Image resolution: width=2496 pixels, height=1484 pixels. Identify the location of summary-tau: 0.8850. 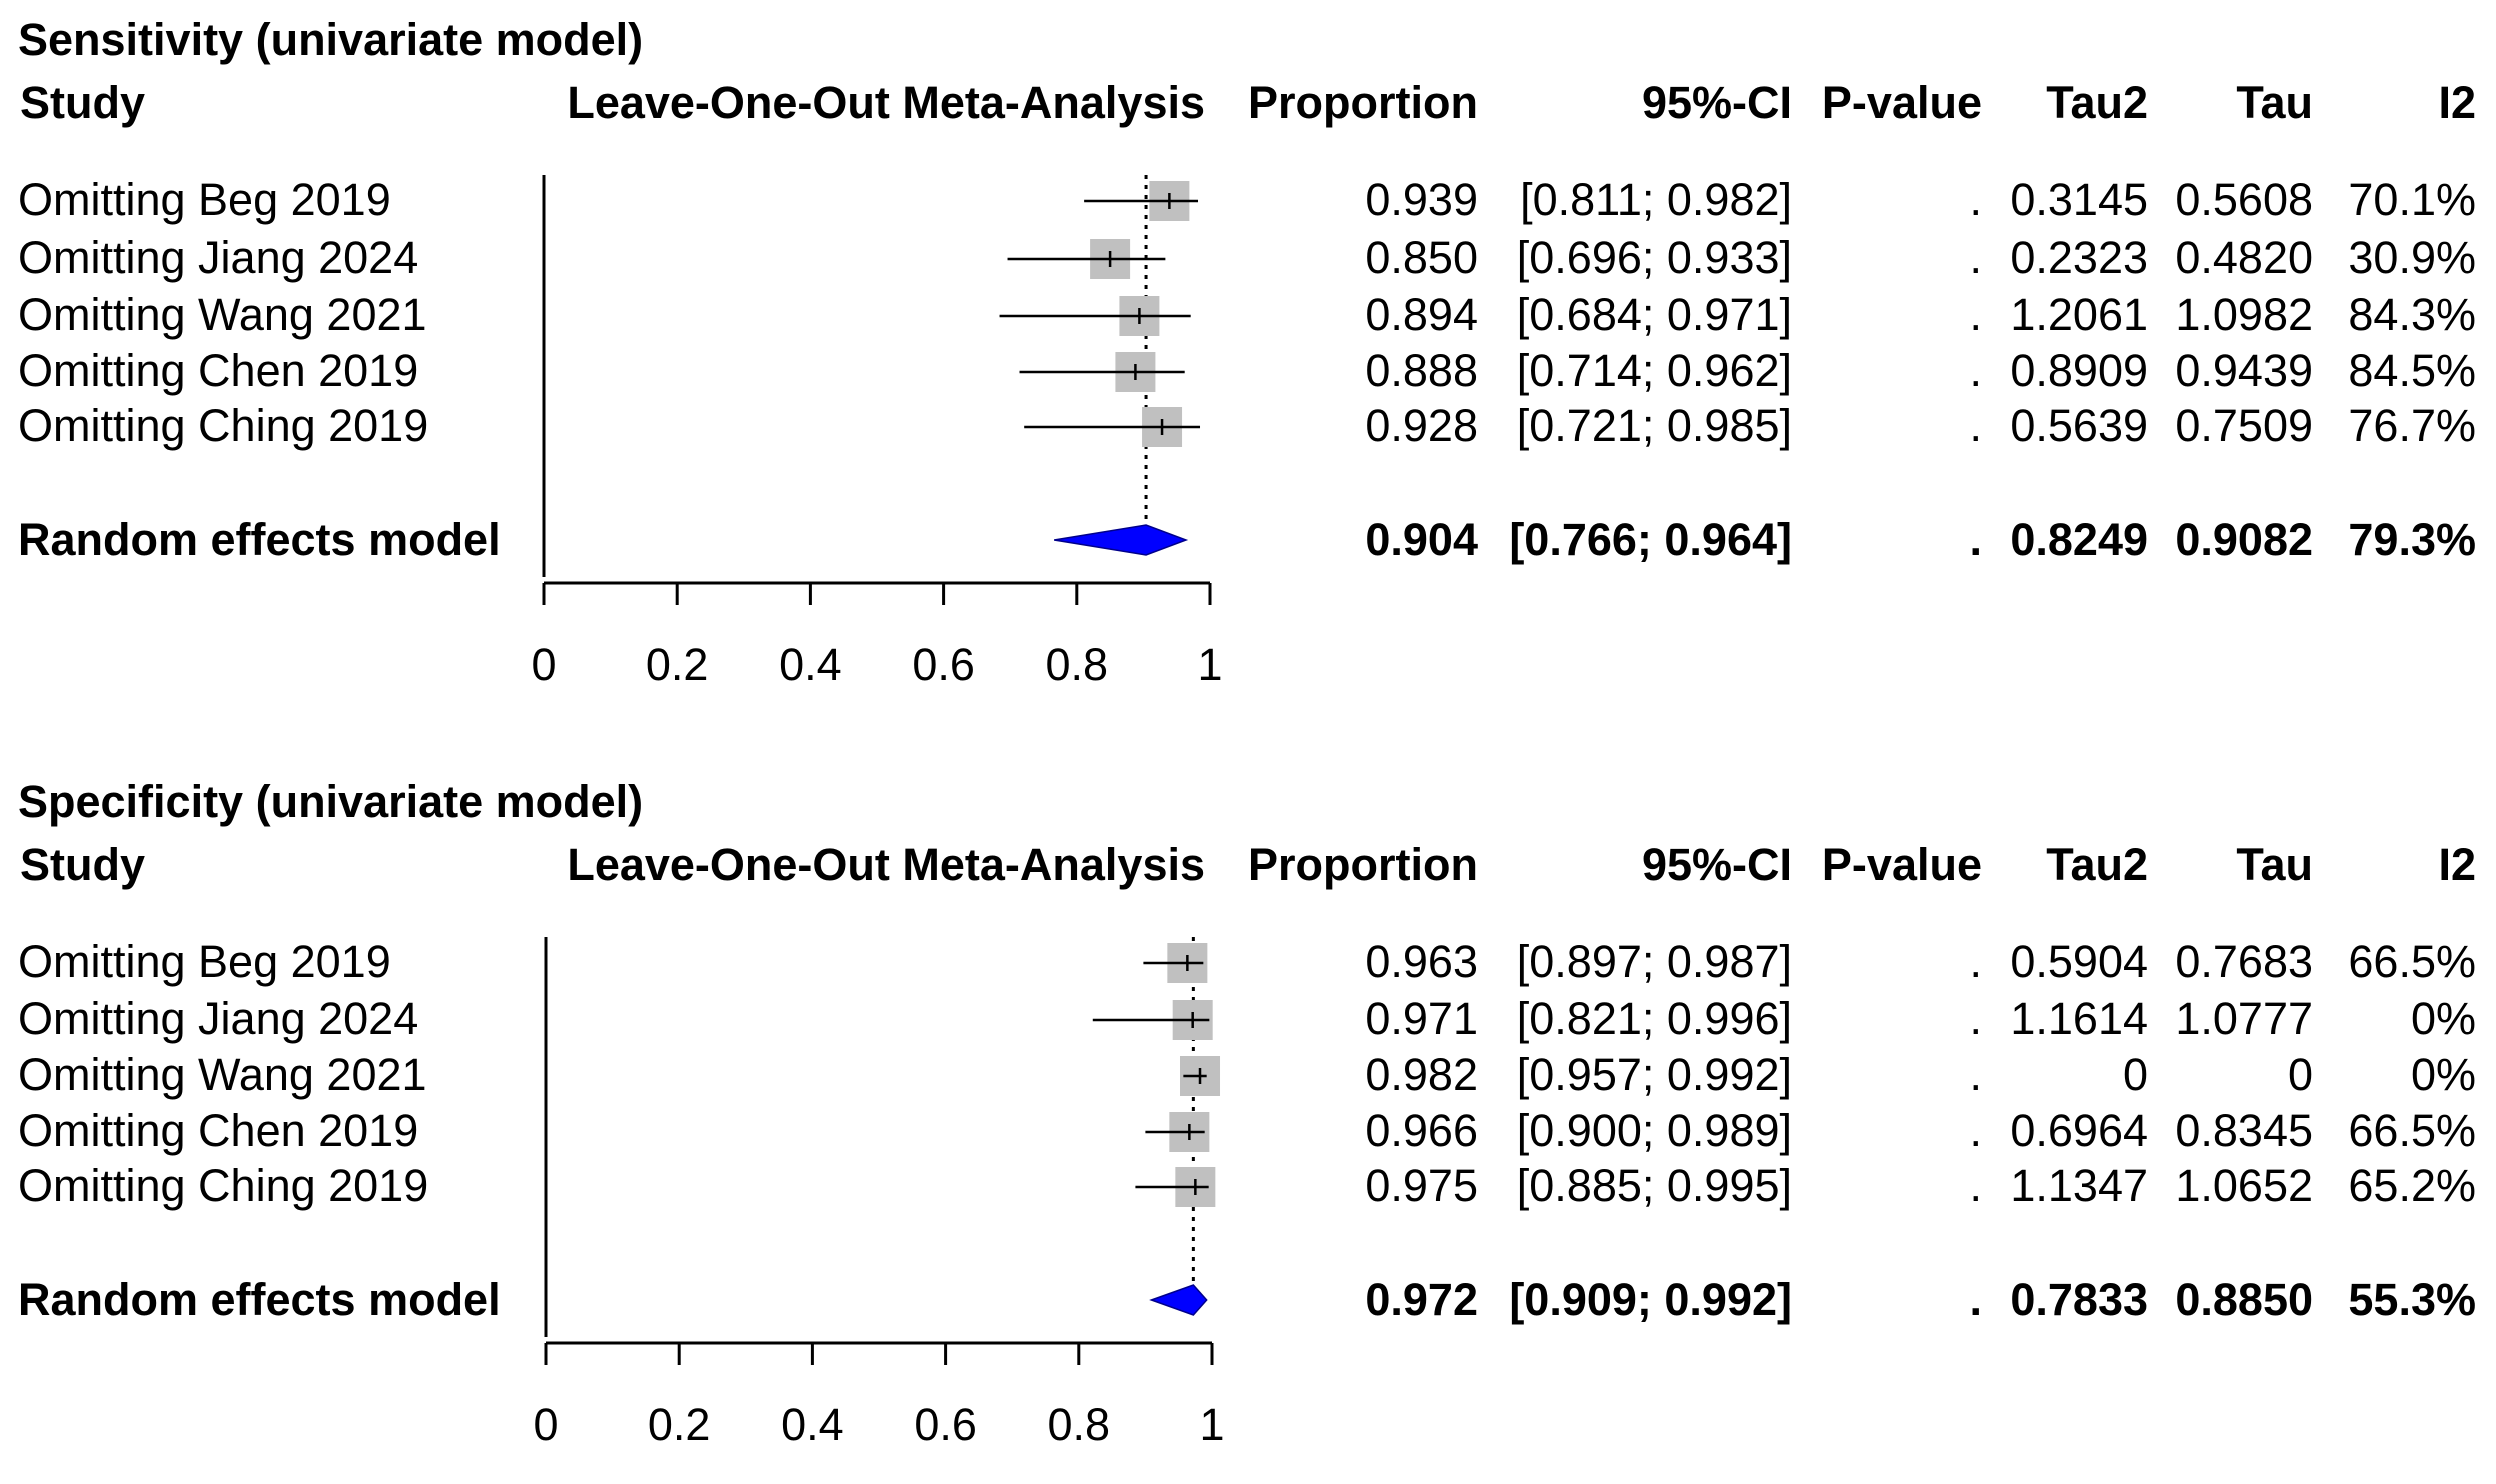
(2244, 1299).